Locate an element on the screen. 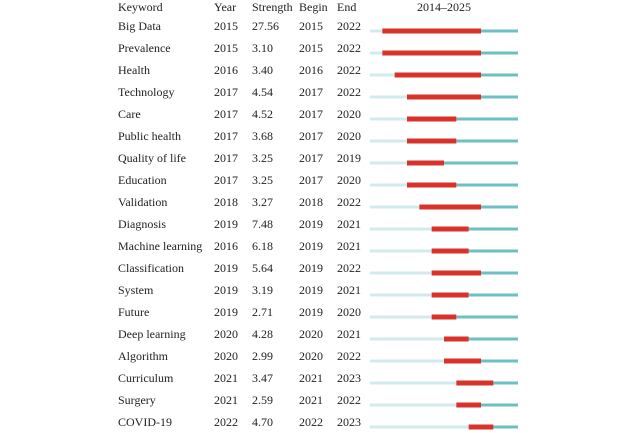 The width and height of the screenshot is (640, 433). keyword: Future is located at coordinates (133, 312).